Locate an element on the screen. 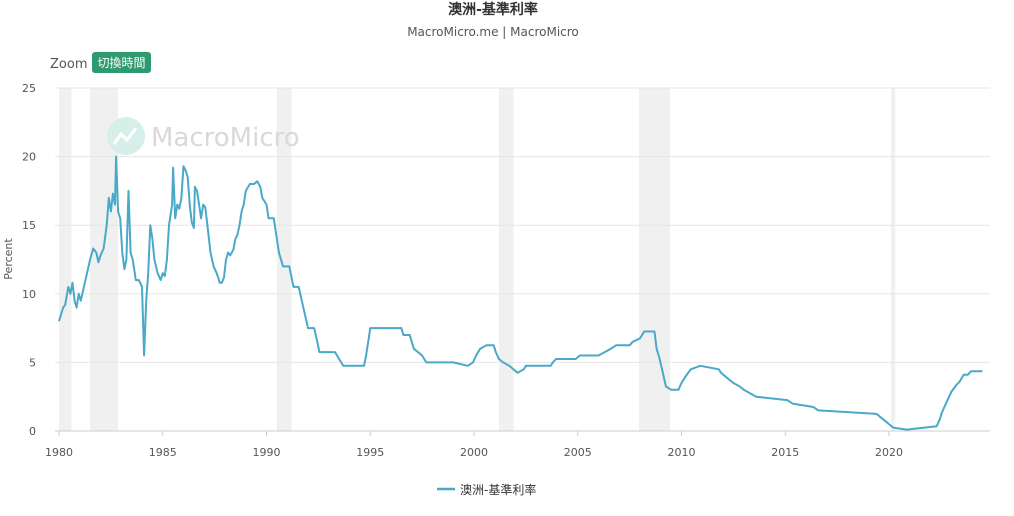  watermark-logo-mark is located at coordinates (125, 136).